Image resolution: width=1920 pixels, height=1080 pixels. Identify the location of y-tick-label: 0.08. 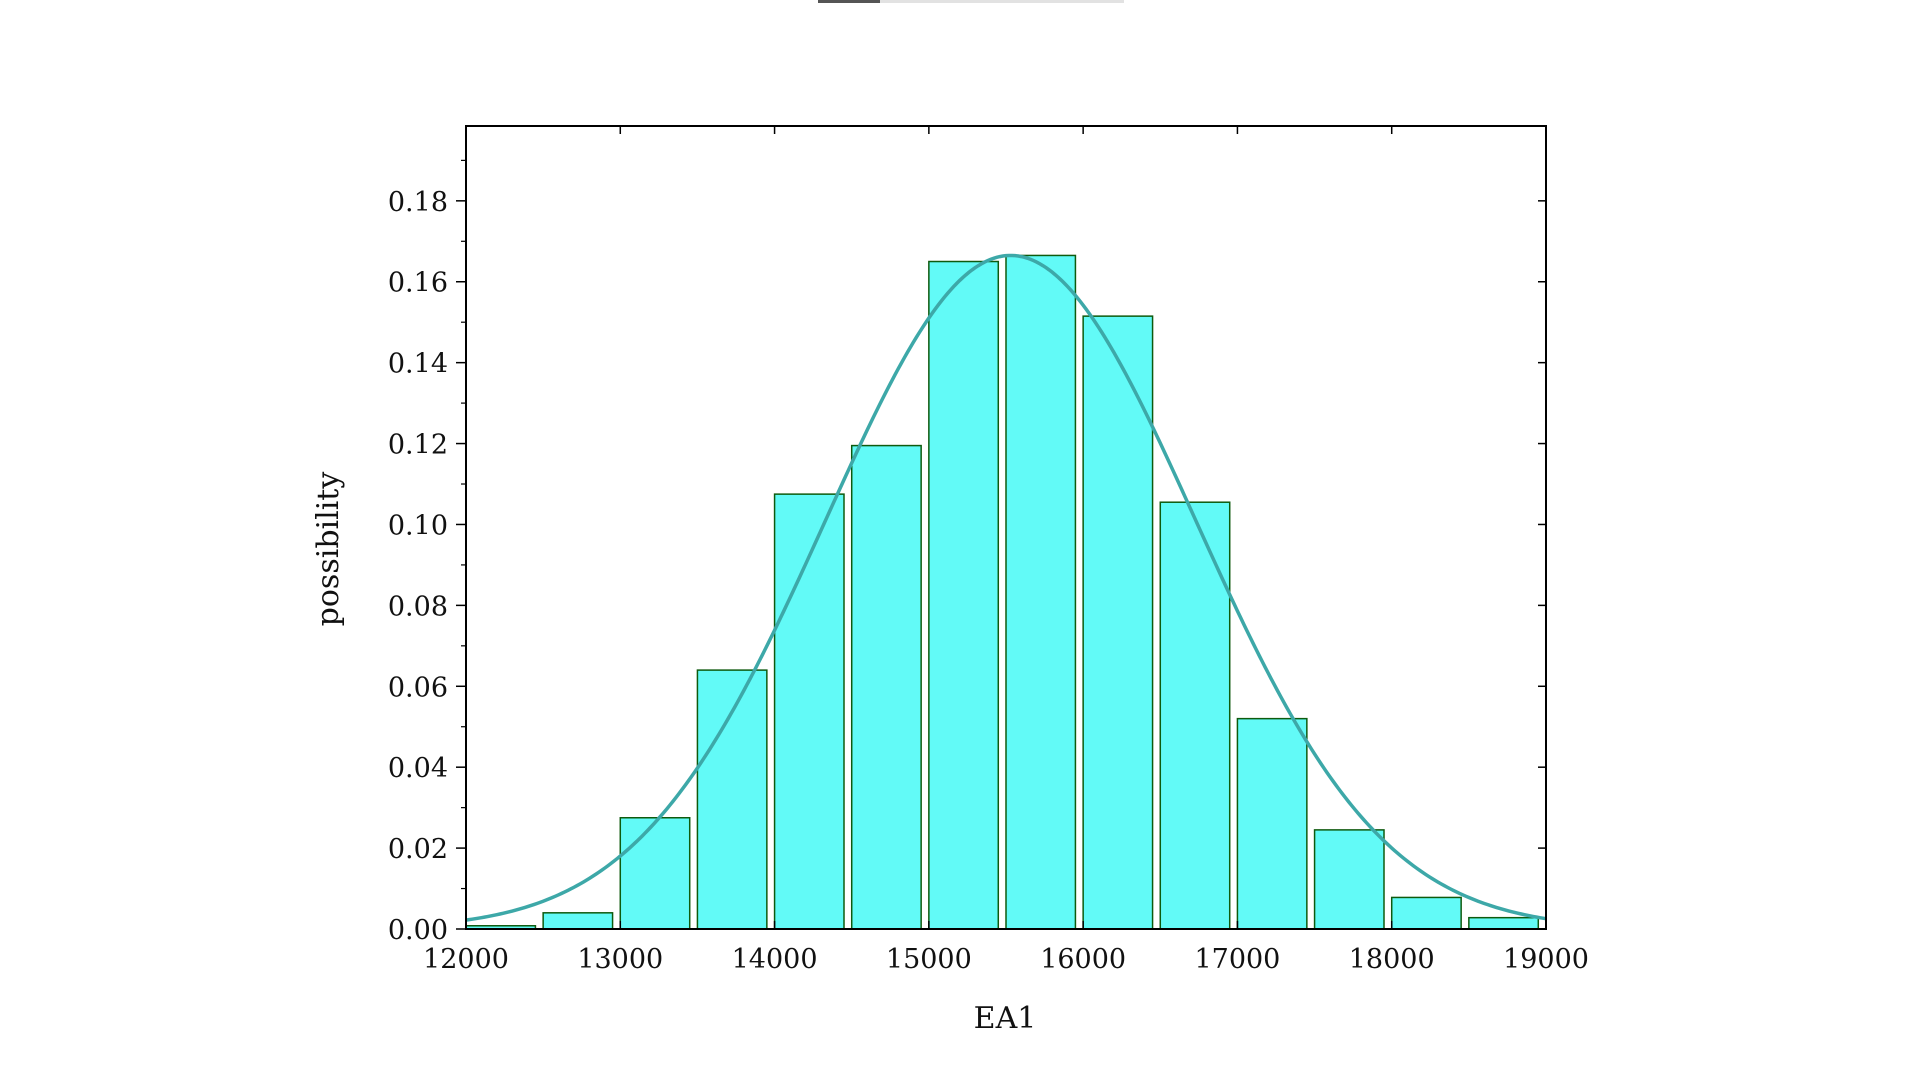
(418, 606).